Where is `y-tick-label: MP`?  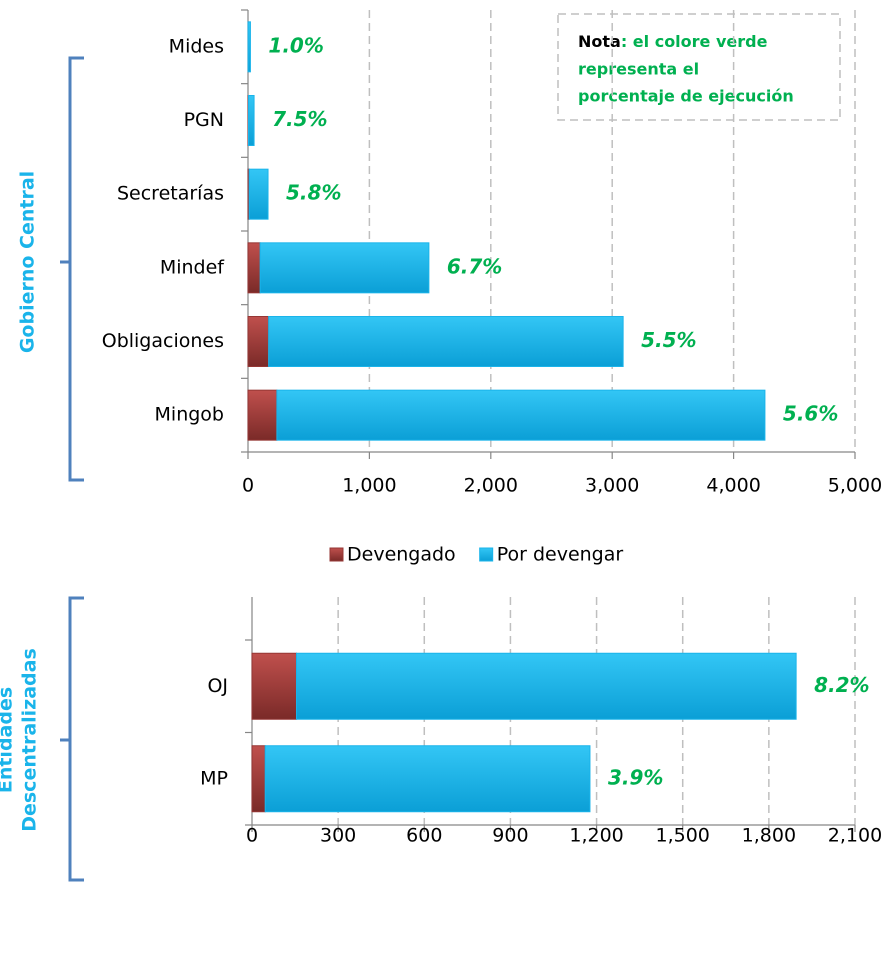
y-tick-label: MP is located at coordinates (214, 778).